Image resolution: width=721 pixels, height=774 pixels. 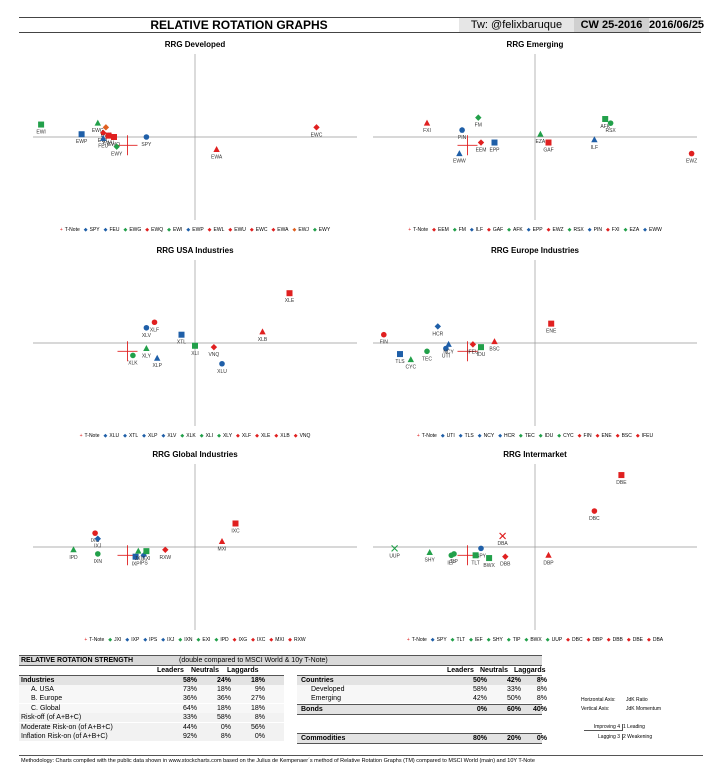 I want to click on label-xly: XLY, so click(x=147, y=357).